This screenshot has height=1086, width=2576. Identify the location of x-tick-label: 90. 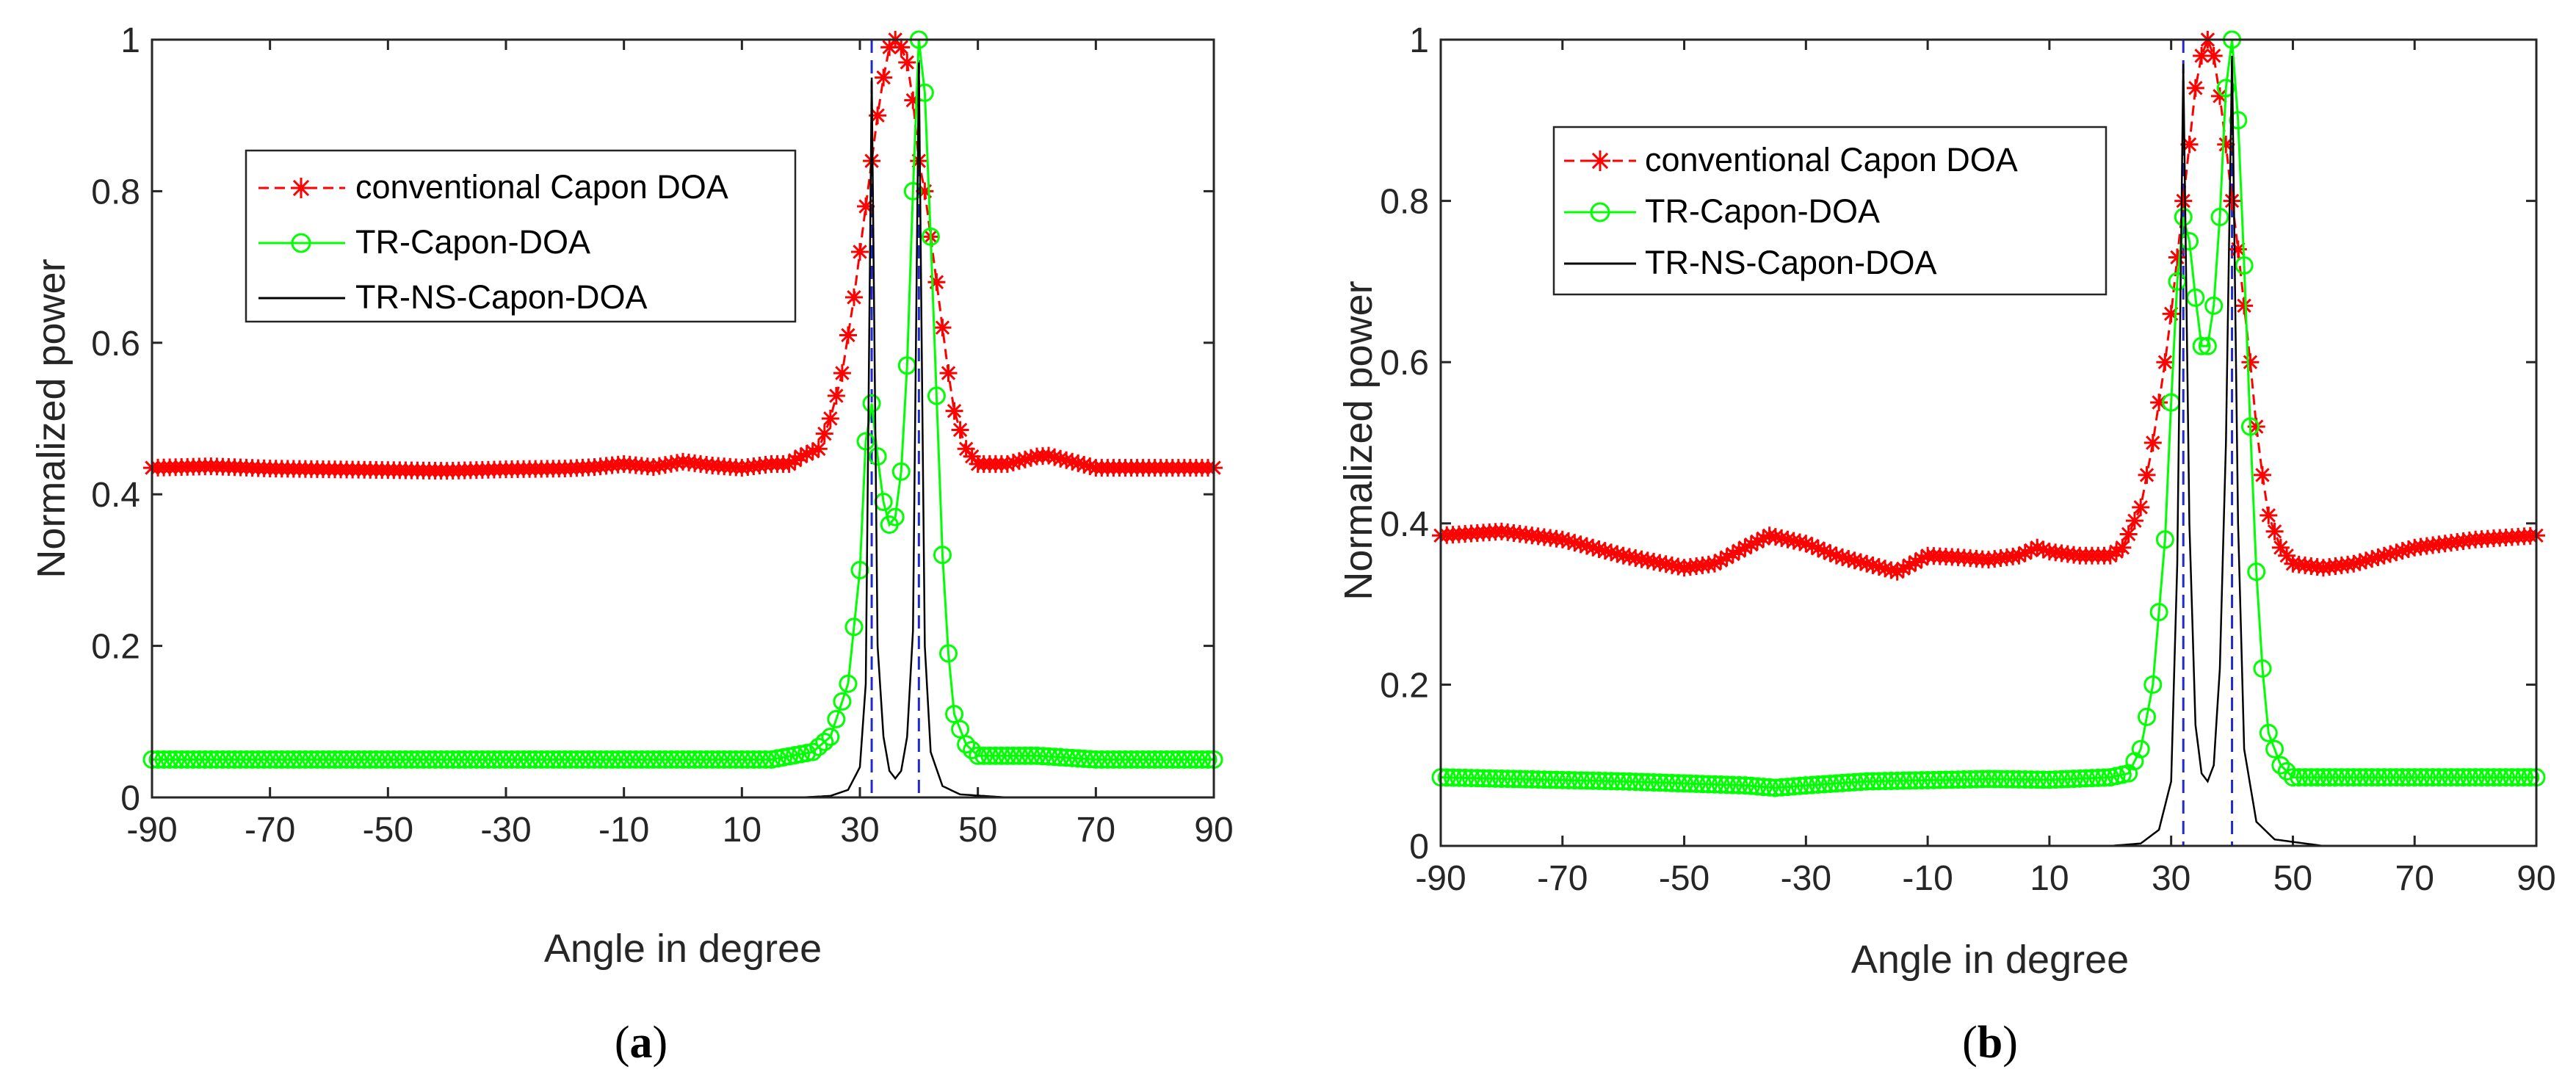
(2536, 878).